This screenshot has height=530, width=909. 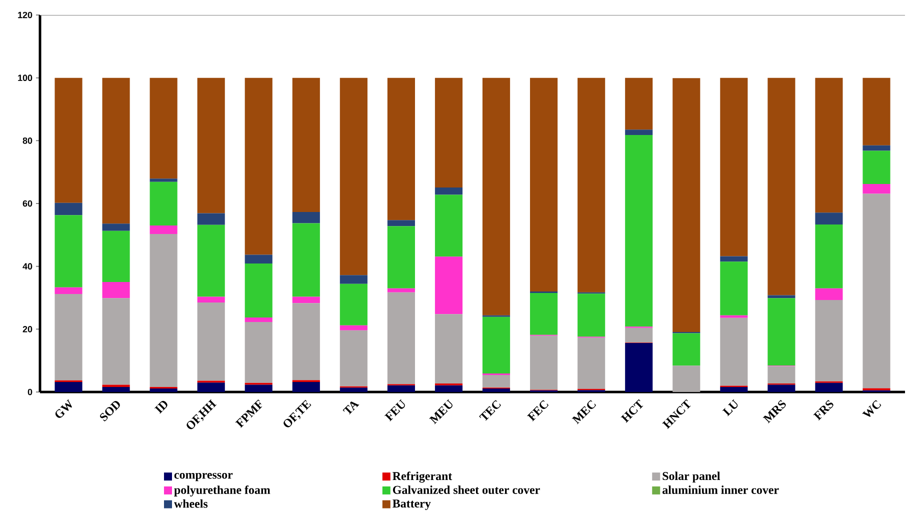 I want to click on legend-label: Galvanized sheet outer cover, so click(x=466, y=490).